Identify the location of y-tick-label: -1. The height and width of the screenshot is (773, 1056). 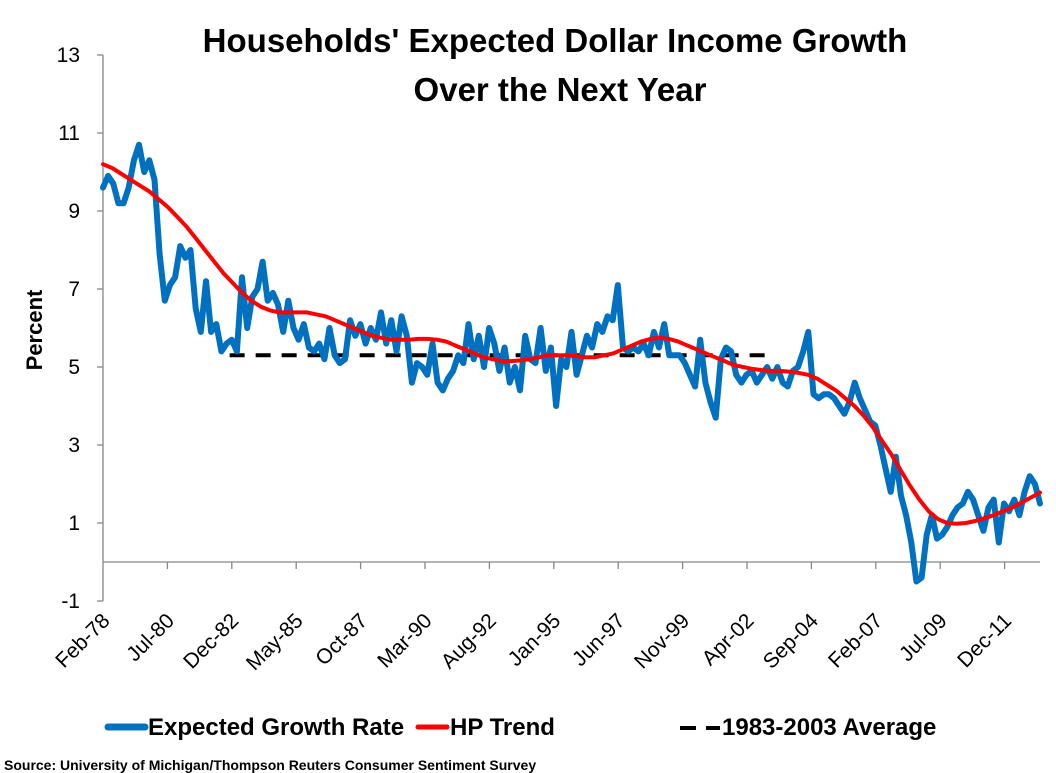
(70, 601).